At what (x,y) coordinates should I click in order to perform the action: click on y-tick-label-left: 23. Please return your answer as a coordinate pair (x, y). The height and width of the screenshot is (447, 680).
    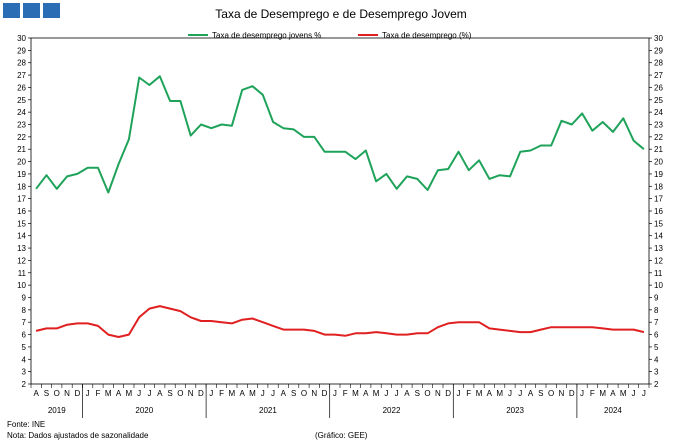
    Looking at the image, I should click on (21, 125).